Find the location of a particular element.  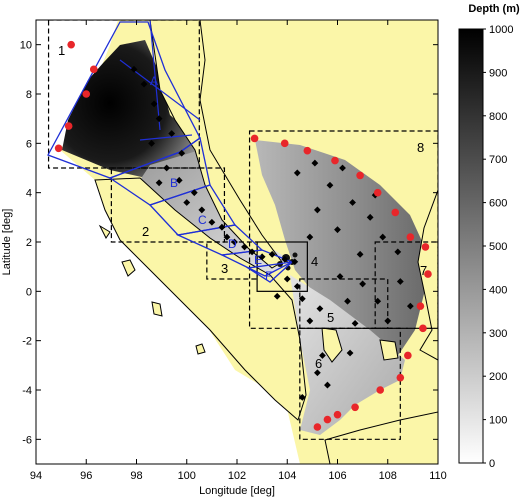

y-tick-label: 10 is located at coordinates (26, 46).